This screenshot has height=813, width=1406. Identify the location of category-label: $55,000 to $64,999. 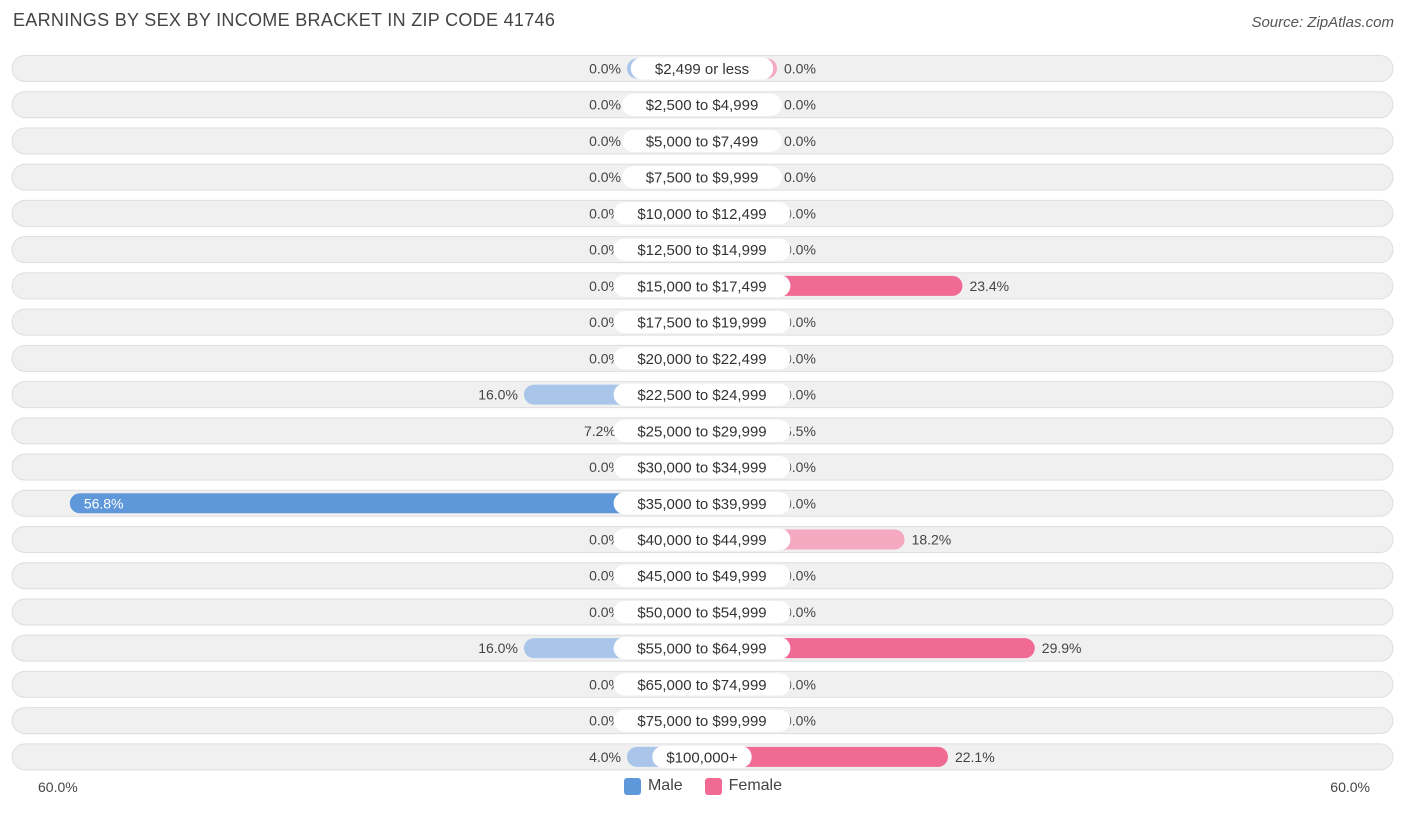
(701, 649).